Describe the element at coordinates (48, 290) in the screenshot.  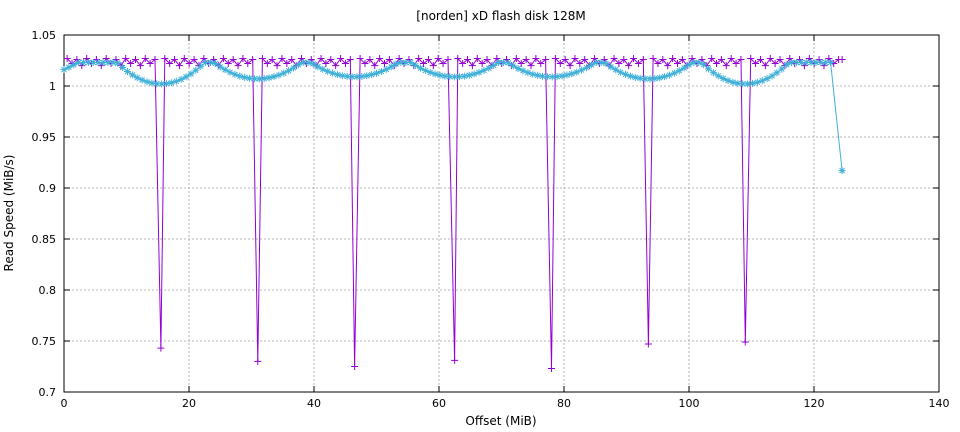
I see `y-tick-label: 0.8` at that location.